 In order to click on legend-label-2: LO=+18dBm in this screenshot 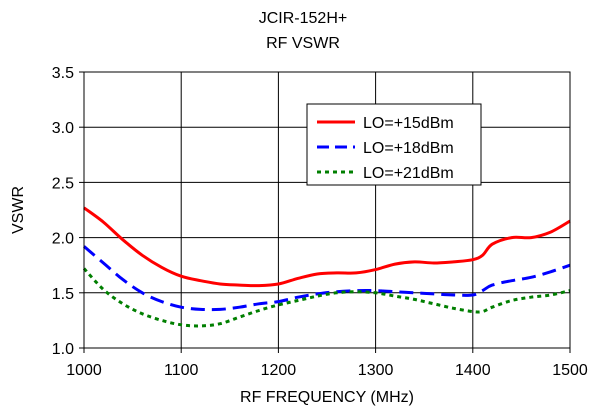, I will do `click(408, 148)`.